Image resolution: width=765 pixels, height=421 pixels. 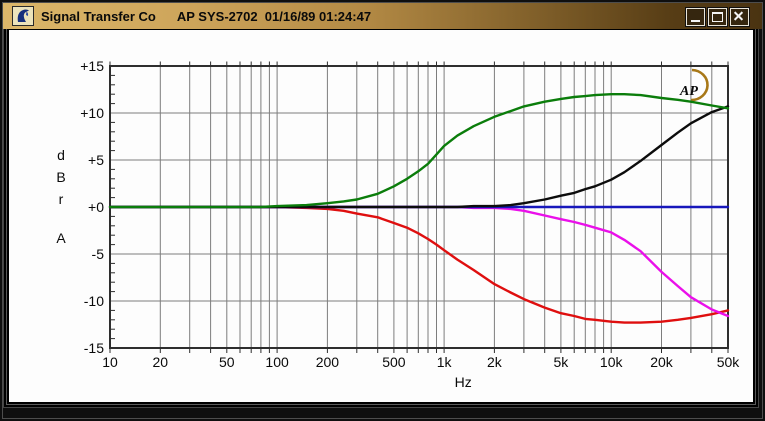 I want to click on svg-text: +0, so click(x=96, y=207).